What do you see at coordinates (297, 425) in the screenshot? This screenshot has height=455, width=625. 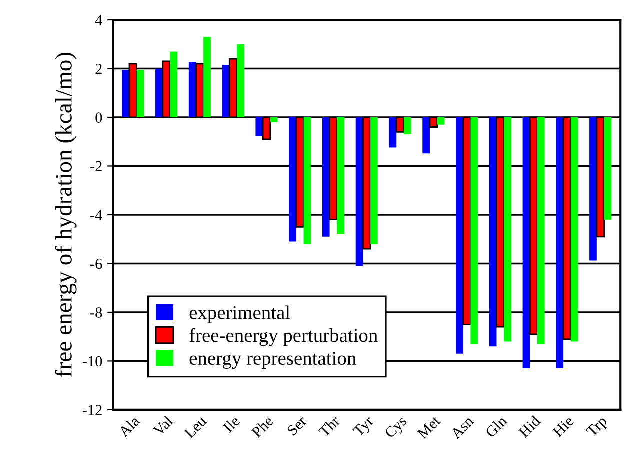 I see `x-tick-label: Ser` at bounding box center [297, 425].